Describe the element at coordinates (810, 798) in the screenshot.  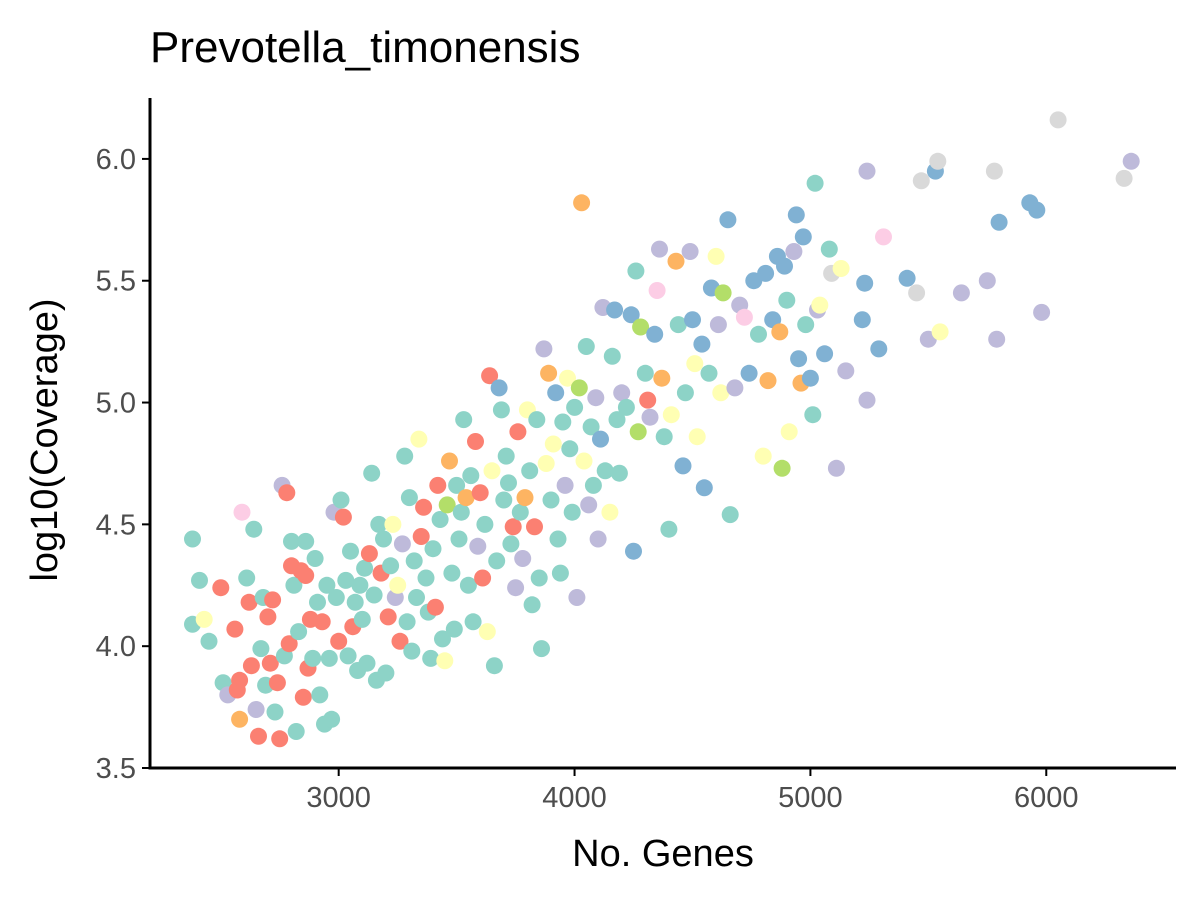
I see `x-tick-label: 5000` at that location.